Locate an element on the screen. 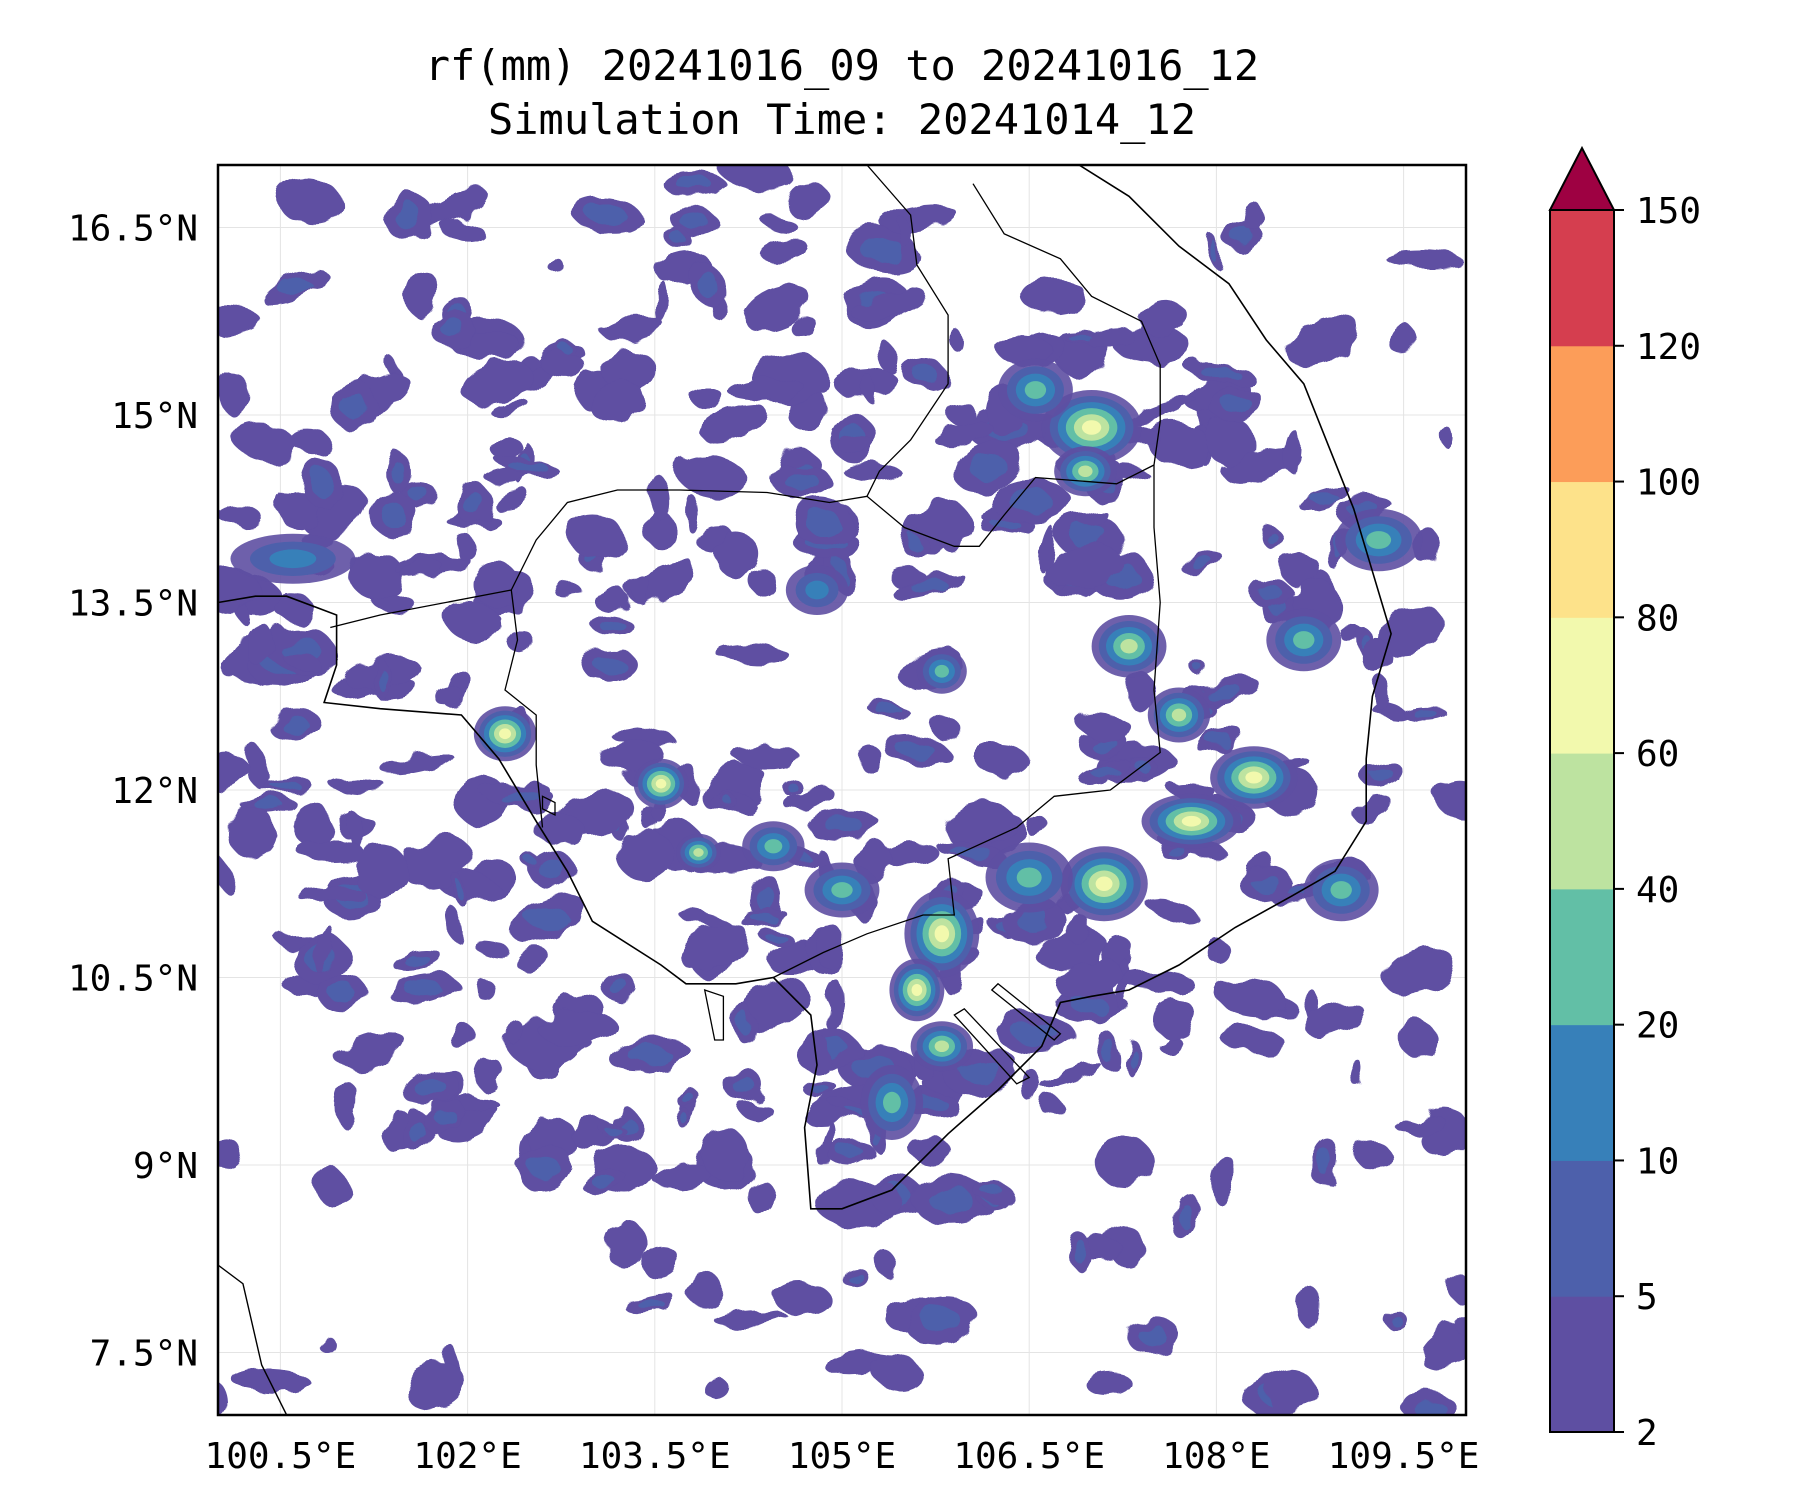 This screenshot has height=1500, width=1800. colorbar-tick-label: 150 is located at coordinates (1668, 211).